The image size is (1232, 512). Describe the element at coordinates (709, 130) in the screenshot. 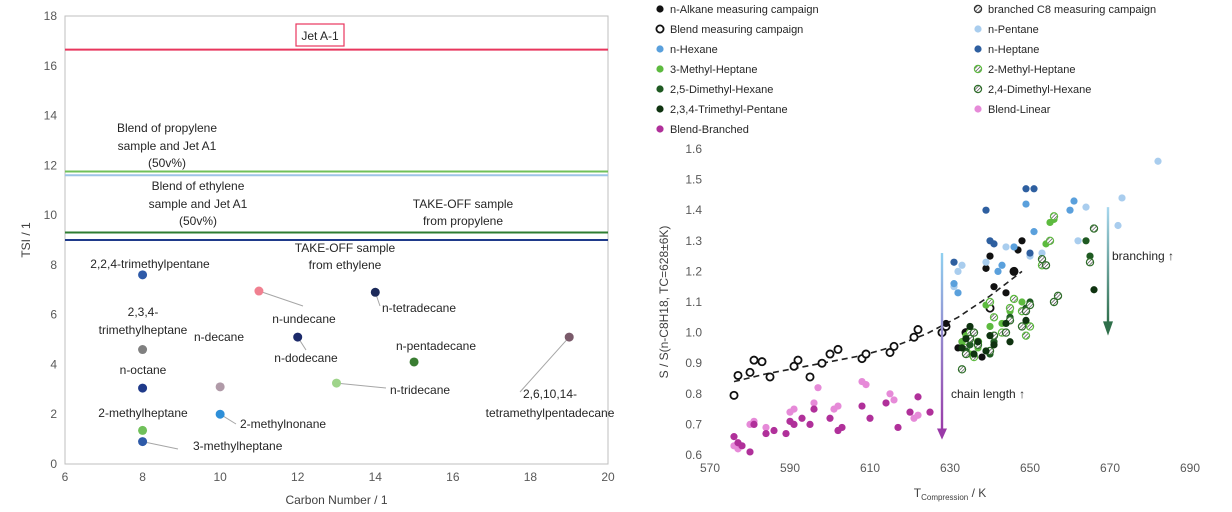

I see `legend-label-12: Blend-Branched` at that location.